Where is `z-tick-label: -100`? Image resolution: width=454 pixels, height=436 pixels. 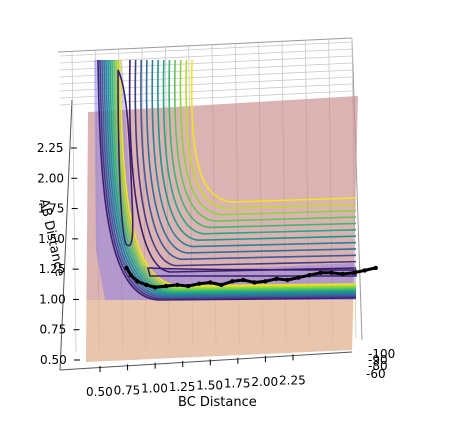
z-tick-label: -100 is located at coordinates (381, 354).